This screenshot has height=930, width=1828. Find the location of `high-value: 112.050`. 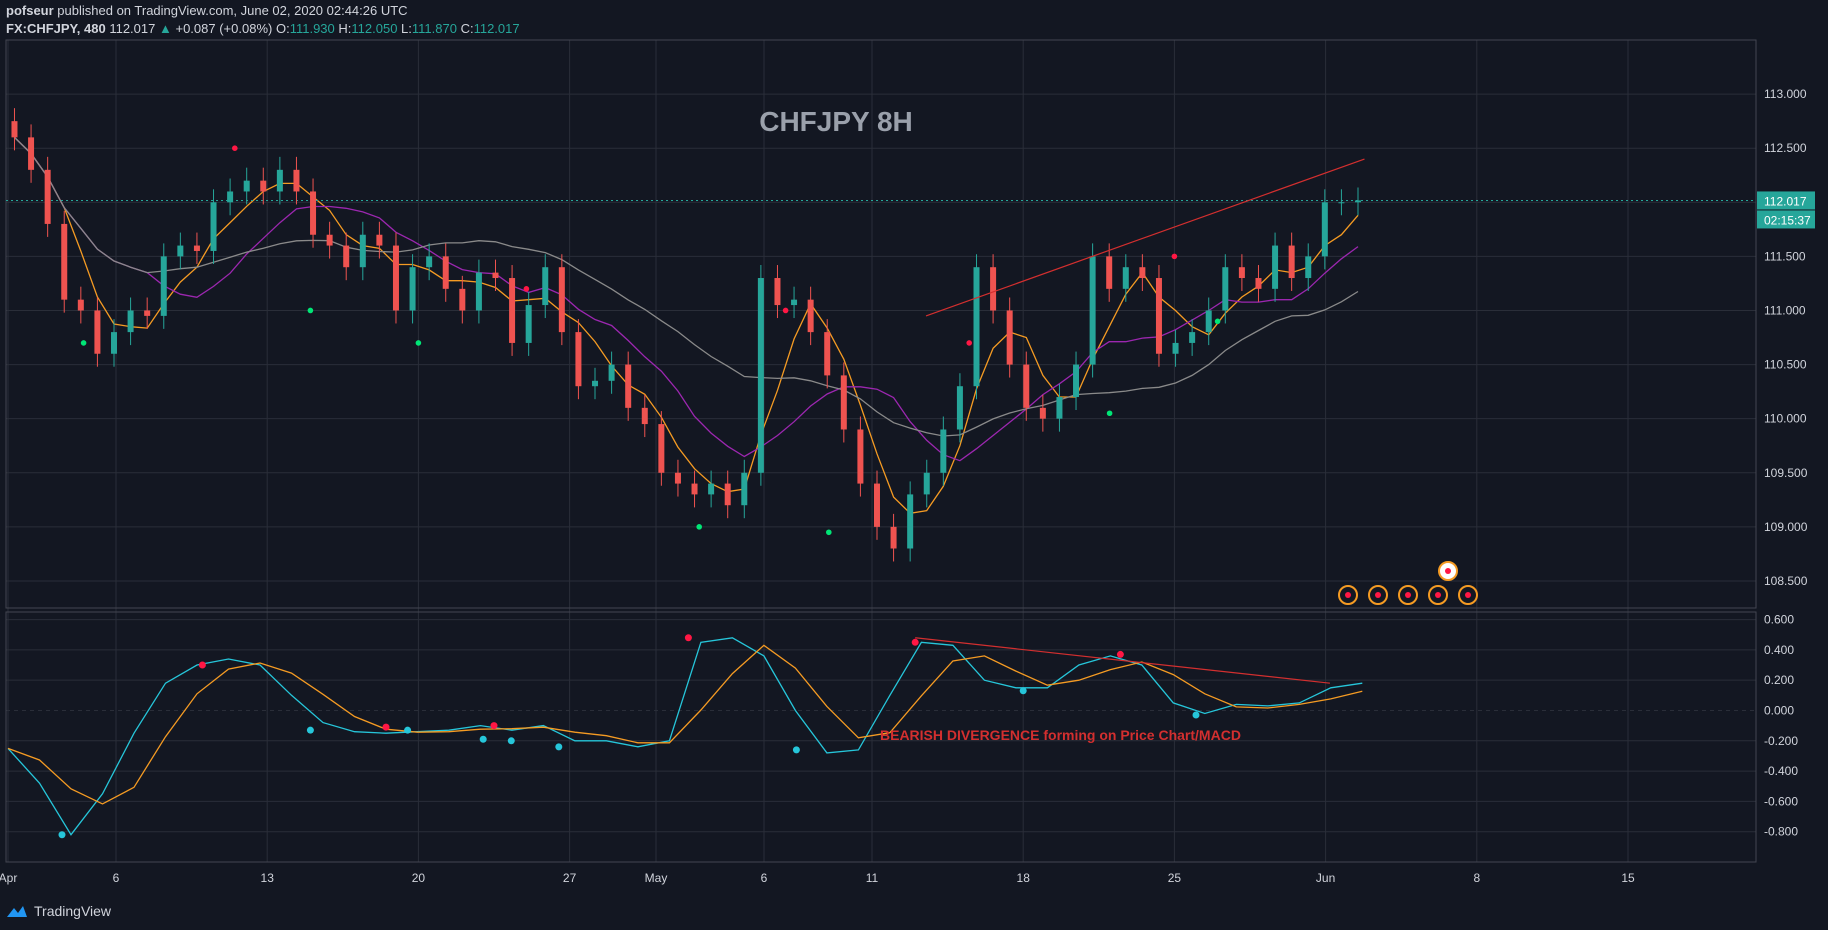

high-value: 112.050 is located at coordinates (374, 28).